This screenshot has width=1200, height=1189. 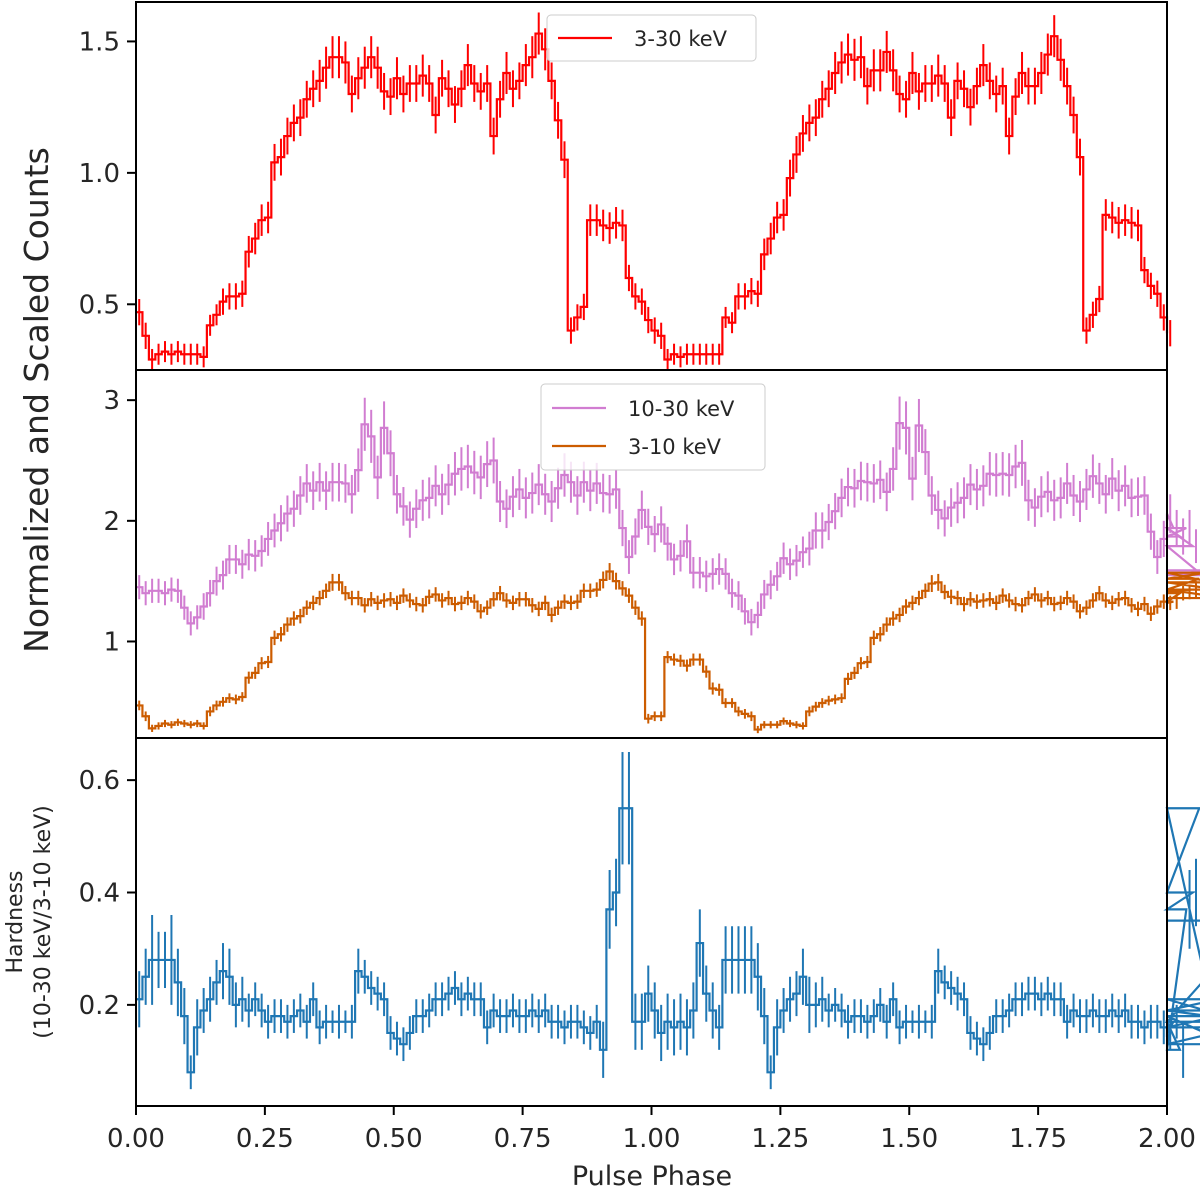 I want to click on y-ticks-panel-2: 1 2 3, so click(x=119, y=521).